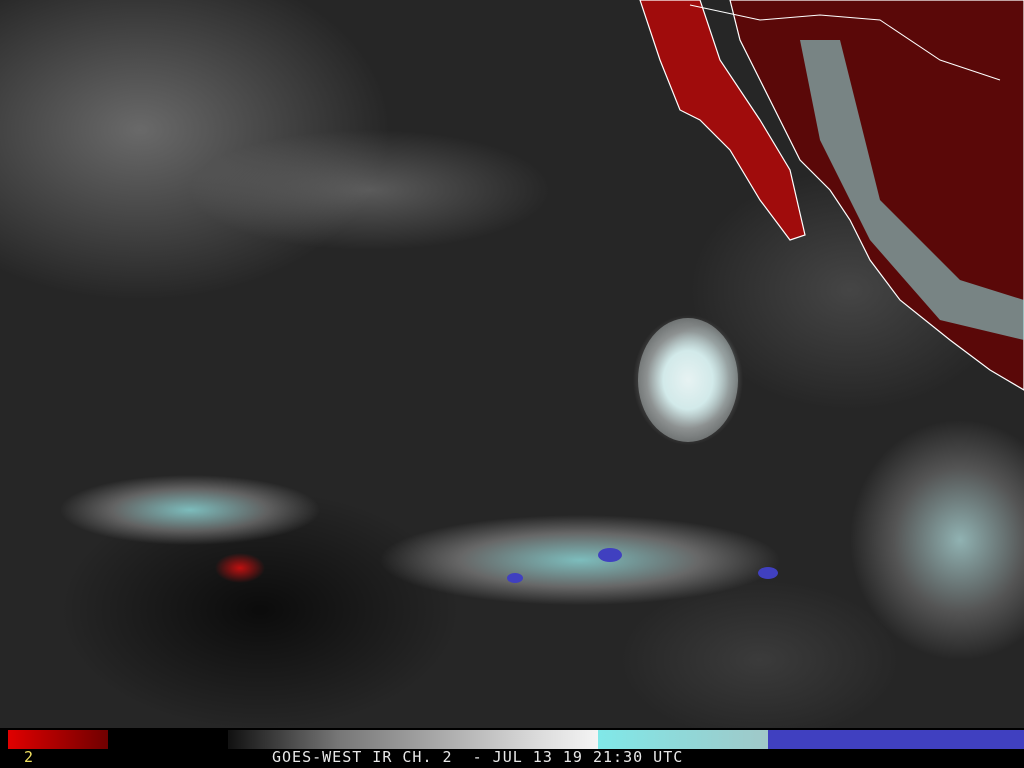 The image size is (1024, 768). Describe the element at coordinates (58, 739) in the screenshot. I see `scale-red` at that location.